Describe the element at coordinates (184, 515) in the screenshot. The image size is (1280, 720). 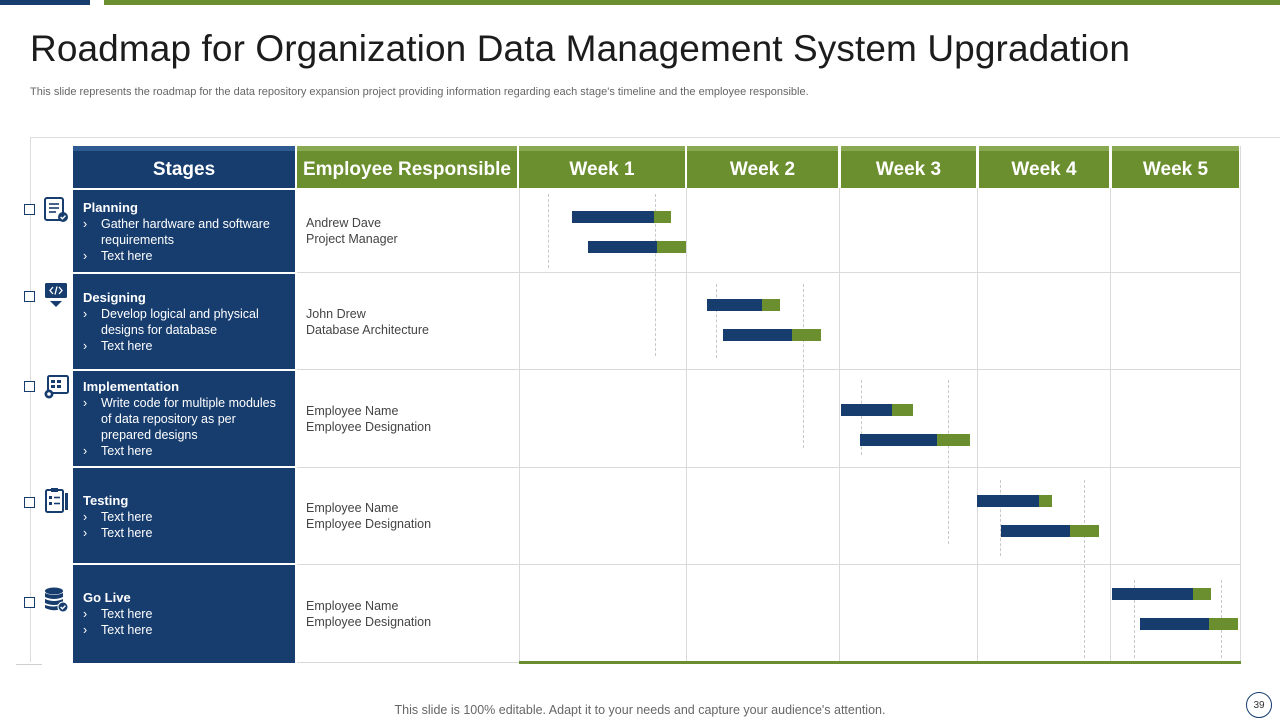
I see `stage-cell-testing: Testing › Text here › Text here` at that location.